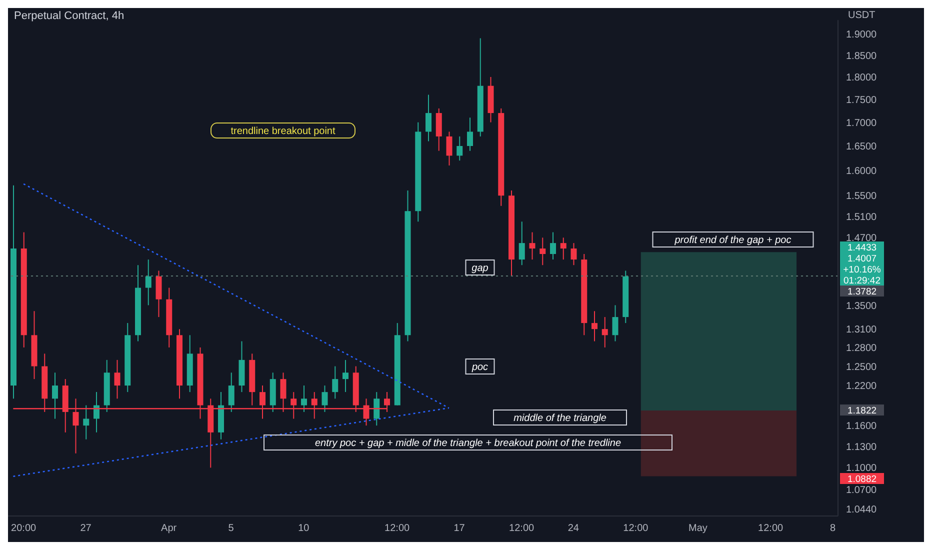  What do you see at coordinates (468, 443) in the screenshot?
I see `annotation: entry poc + gap + midle of the triangle + breakout point of the tredline` at bounding box center [468, 443].